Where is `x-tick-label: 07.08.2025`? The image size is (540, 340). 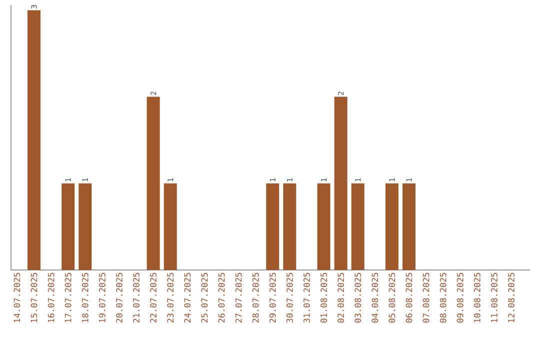 x-tick-label: 07.08.2025 is located at coordinates (426, 297).